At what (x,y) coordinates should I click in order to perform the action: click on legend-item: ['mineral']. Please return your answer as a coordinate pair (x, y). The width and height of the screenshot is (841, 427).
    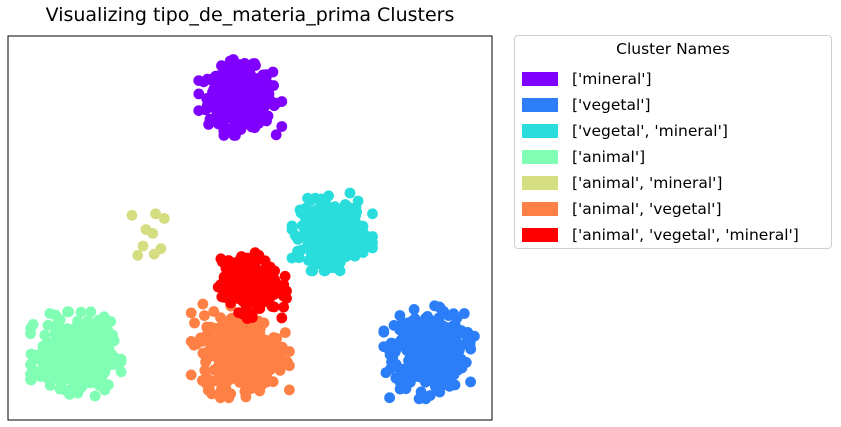
    Looking at the image, I should click on (587, 79).